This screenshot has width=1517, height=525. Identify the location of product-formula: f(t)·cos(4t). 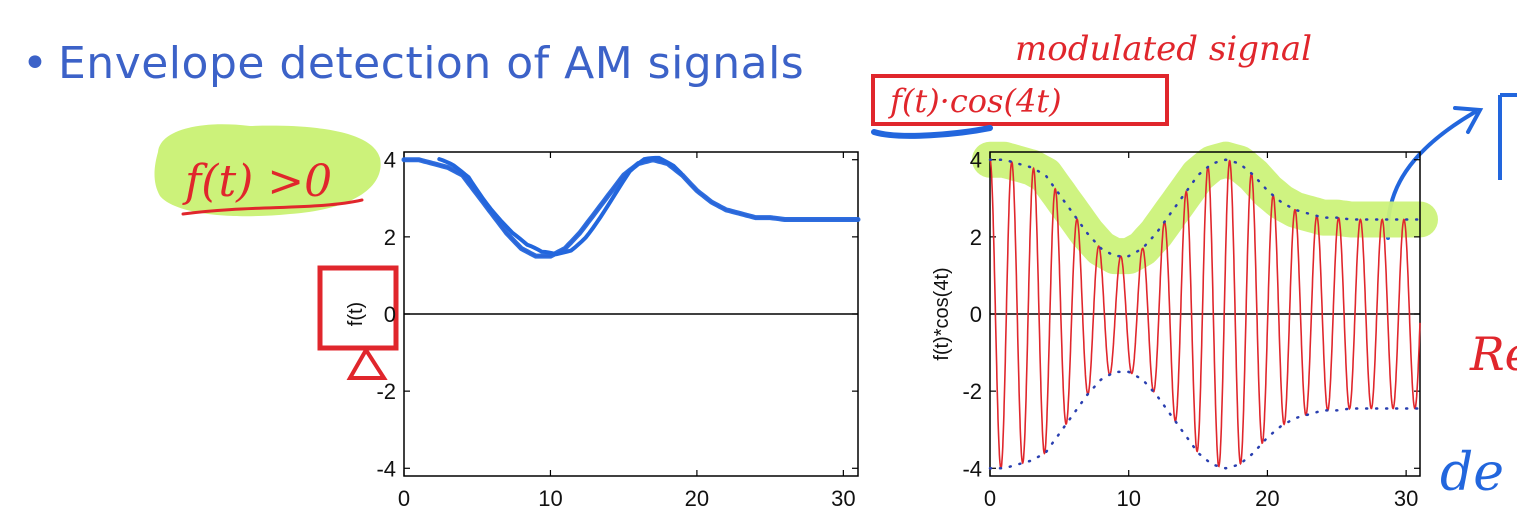
(975, 101).